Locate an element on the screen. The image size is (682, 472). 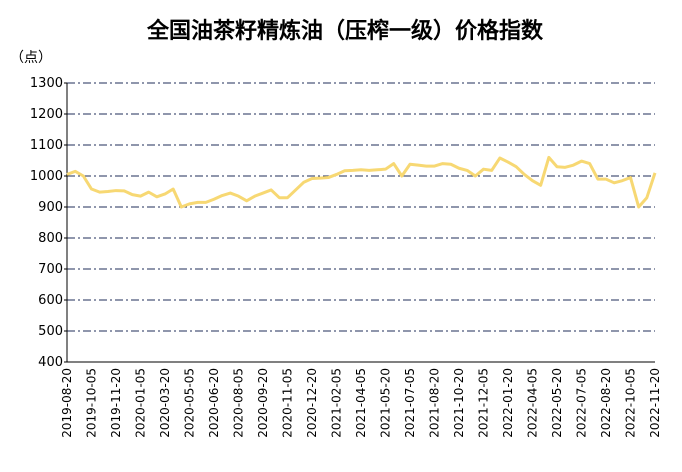
x-tick-label: 2020-01-05 is located at coordinates (141, 403).